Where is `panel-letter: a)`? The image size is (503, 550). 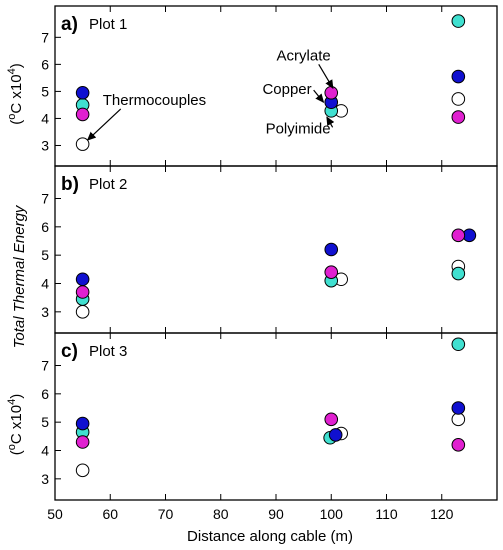 panel-letter: a) is located at coordinates (69, 24).